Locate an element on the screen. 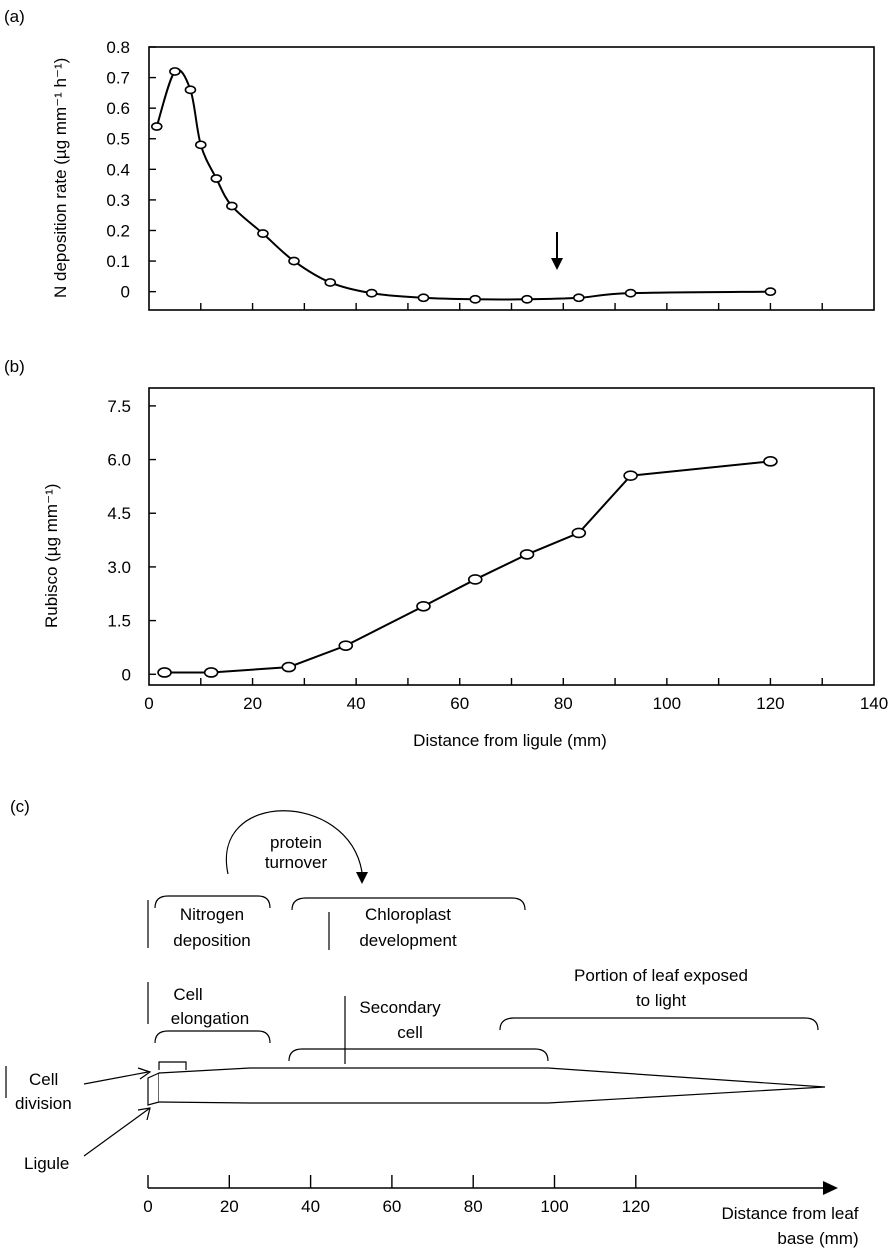  panel-a-points is located at coordinates (463, 185).